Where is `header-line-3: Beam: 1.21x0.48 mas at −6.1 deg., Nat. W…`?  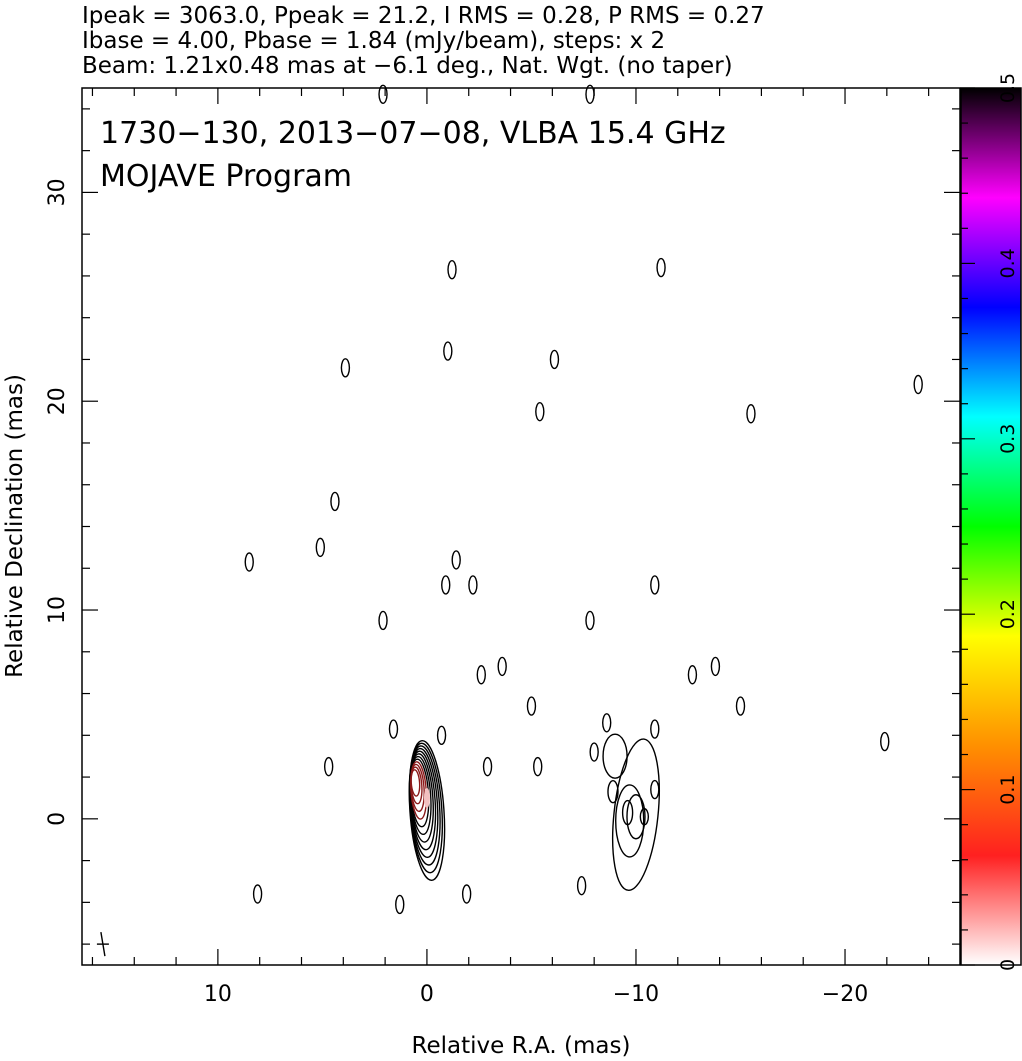 header-line-3: Beam: 1.21x0.48 mas at −6.1 deg., Nat. W… is located at coordinates (407, 66).